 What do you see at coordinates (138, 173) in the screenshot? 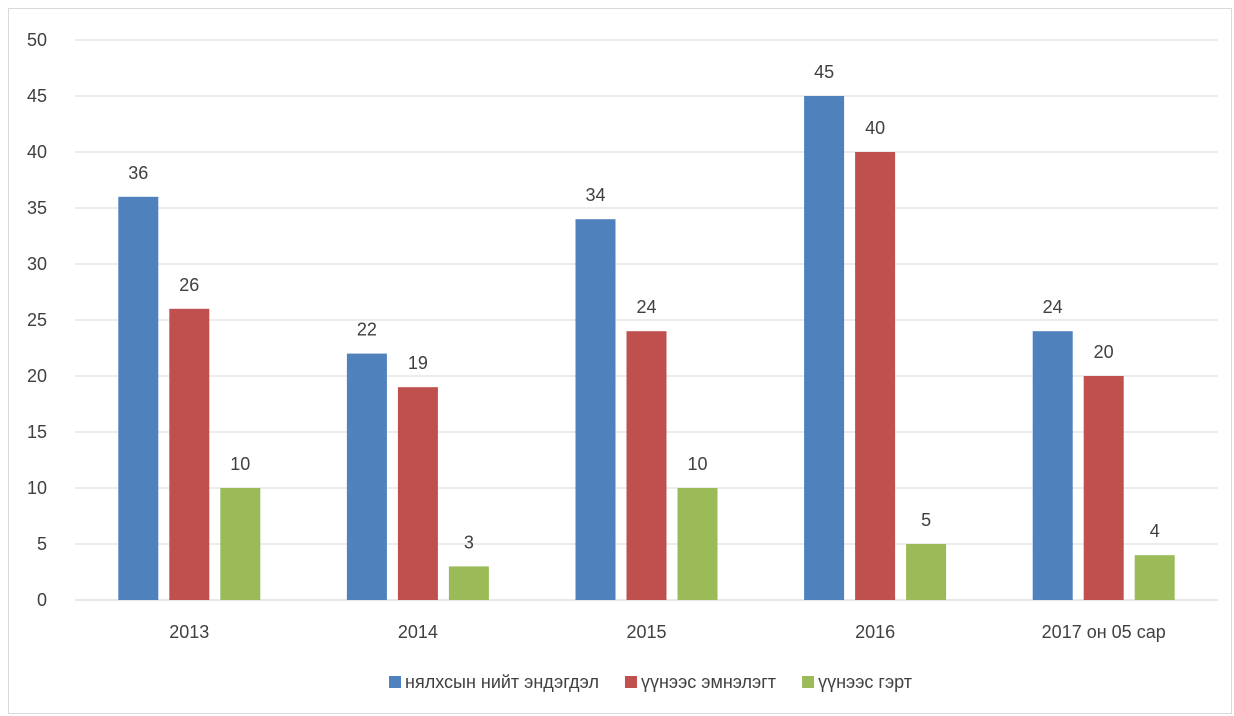
I see `data-label: 36` at bounding box center [138, 173].